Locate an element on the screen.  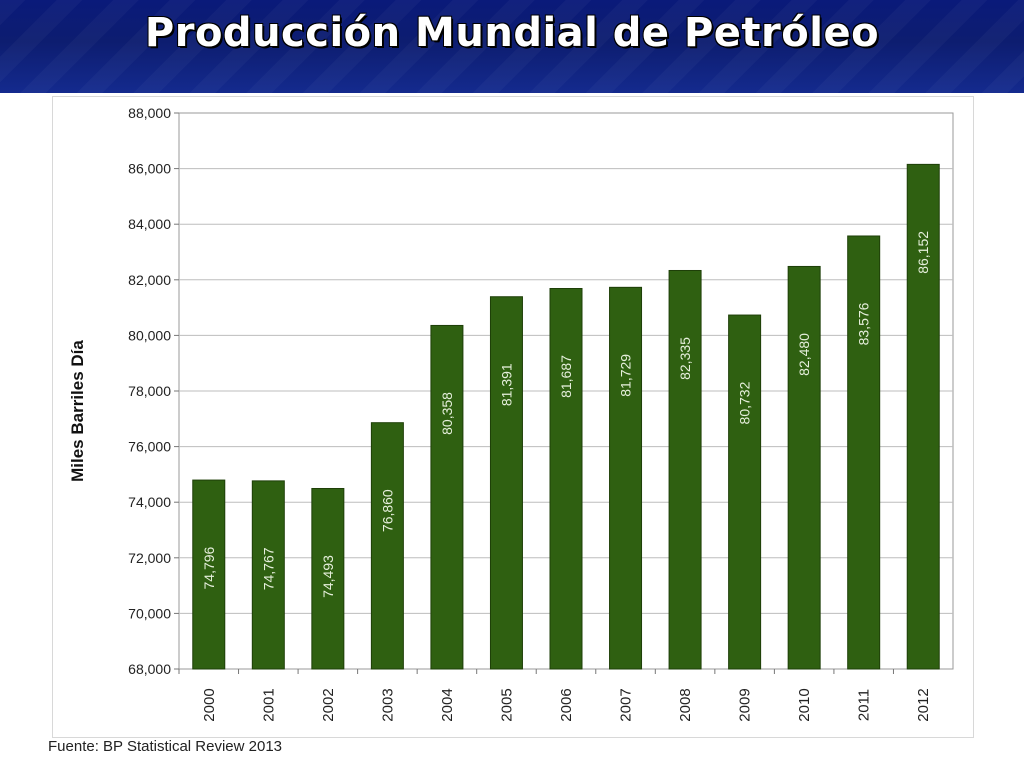
x-tick-label: 2000 is located at coordinates (209, 704).